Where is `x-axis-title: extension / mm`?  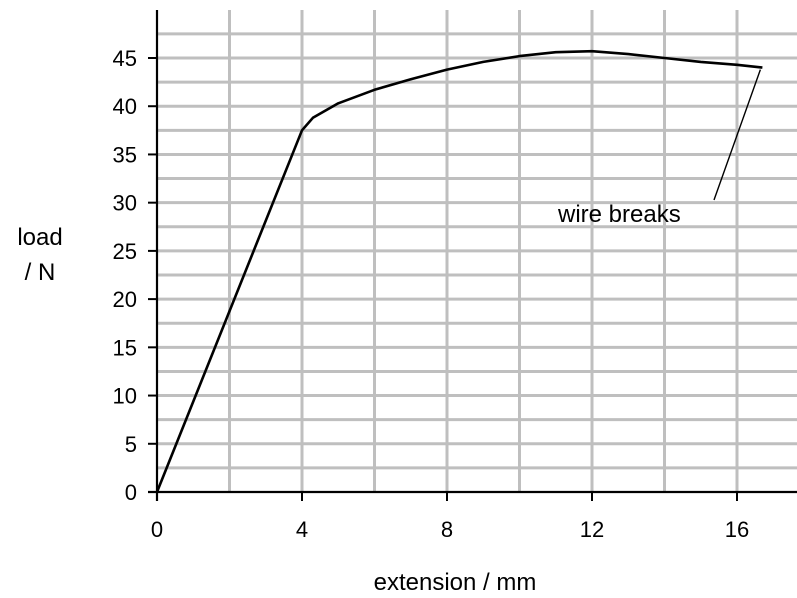 x-axis-title: extension / mm is located at coordinates (455, 582).